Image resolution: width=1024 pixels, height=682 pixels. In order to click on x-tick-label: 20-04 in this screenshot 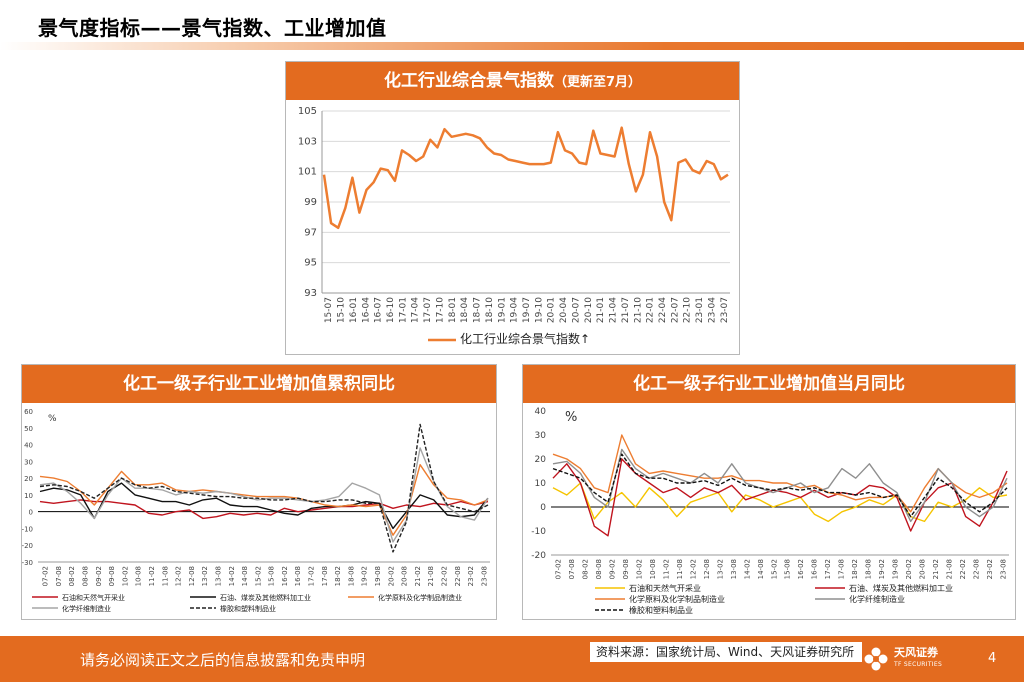, I will do `click(564, 310)`.